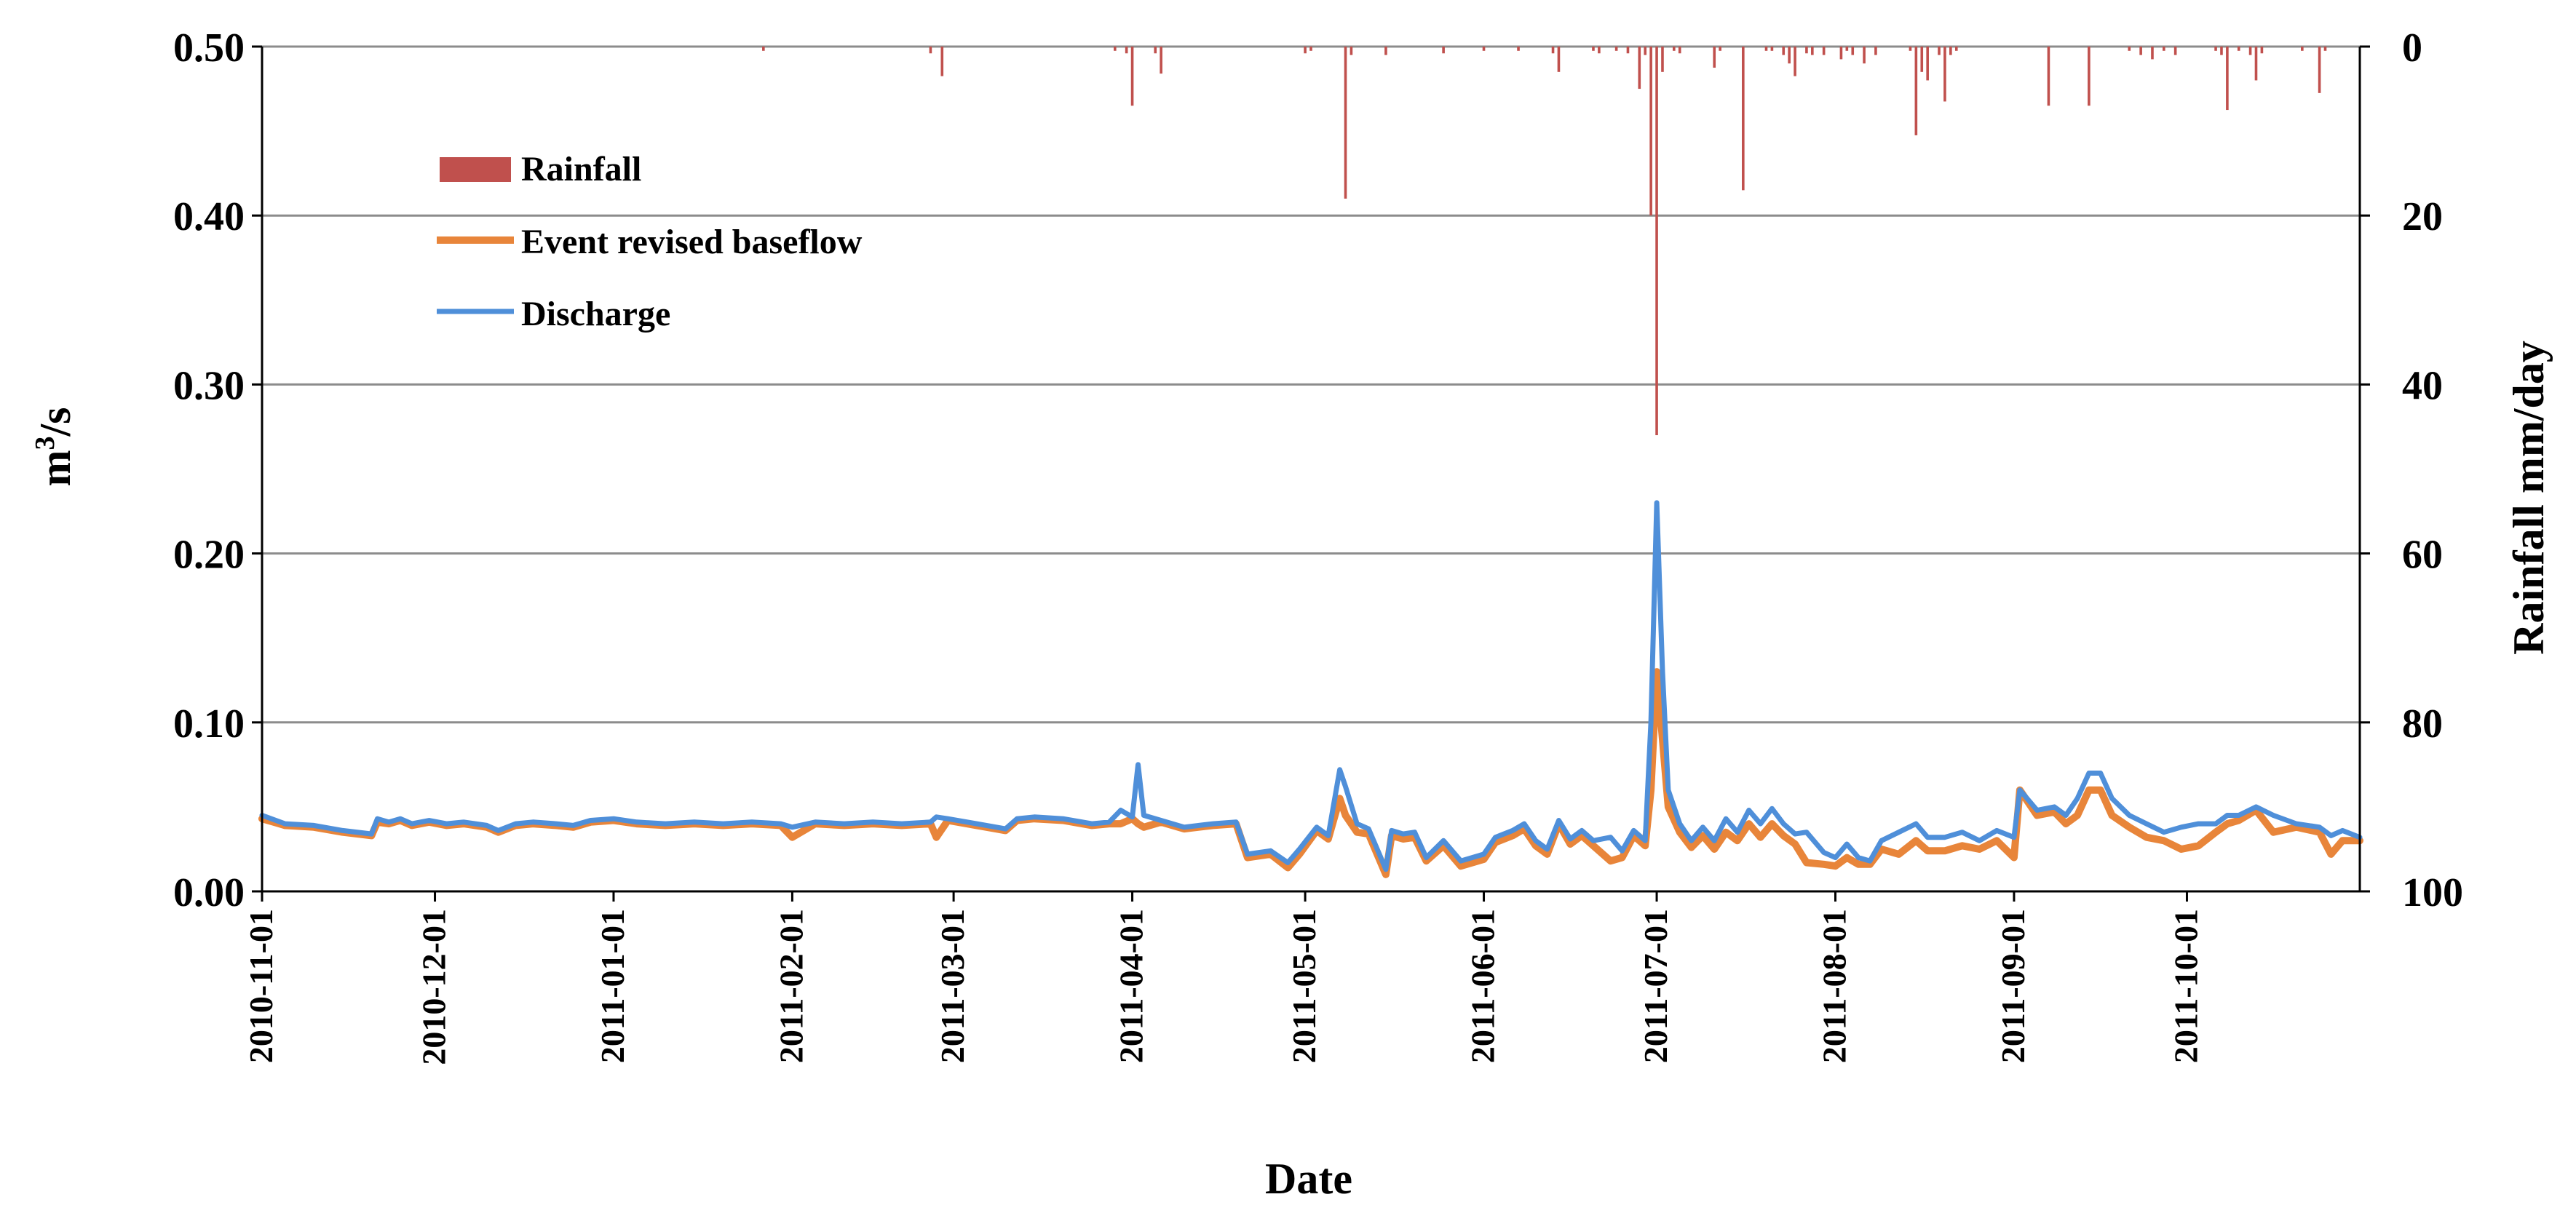 The image size is (2576, 1229). I want to click on x-tick-label: 2011-08-01, so click(1834, 986).